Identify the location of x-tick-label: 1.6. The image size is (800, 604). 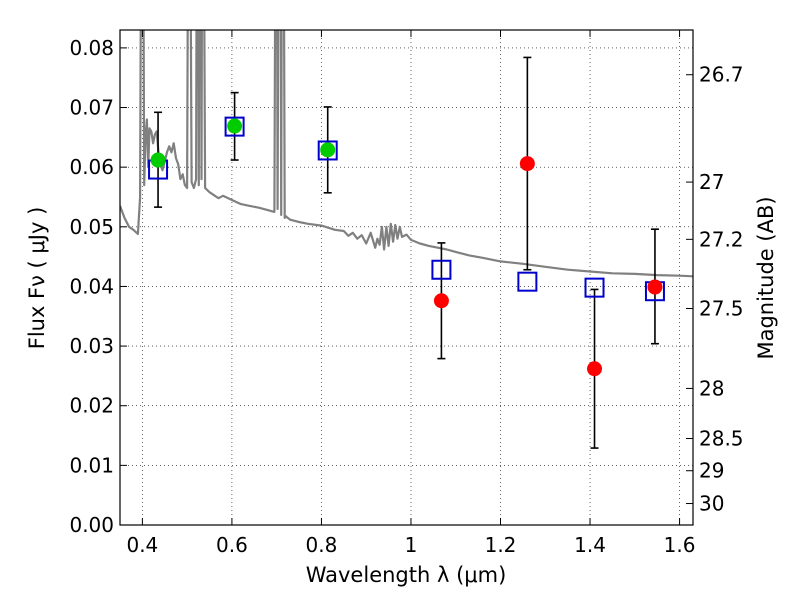
(680, 545).